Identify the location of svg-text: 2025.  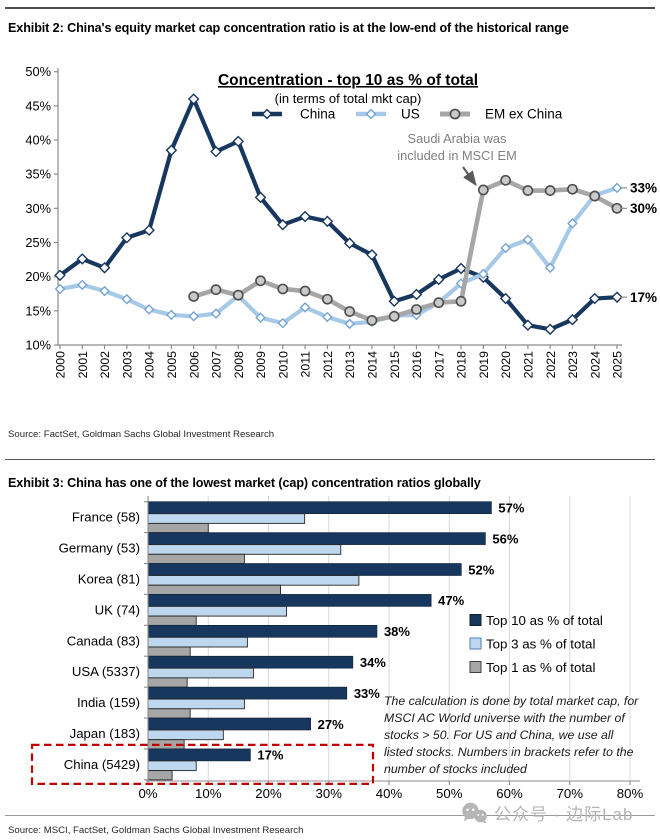
(618, 365).